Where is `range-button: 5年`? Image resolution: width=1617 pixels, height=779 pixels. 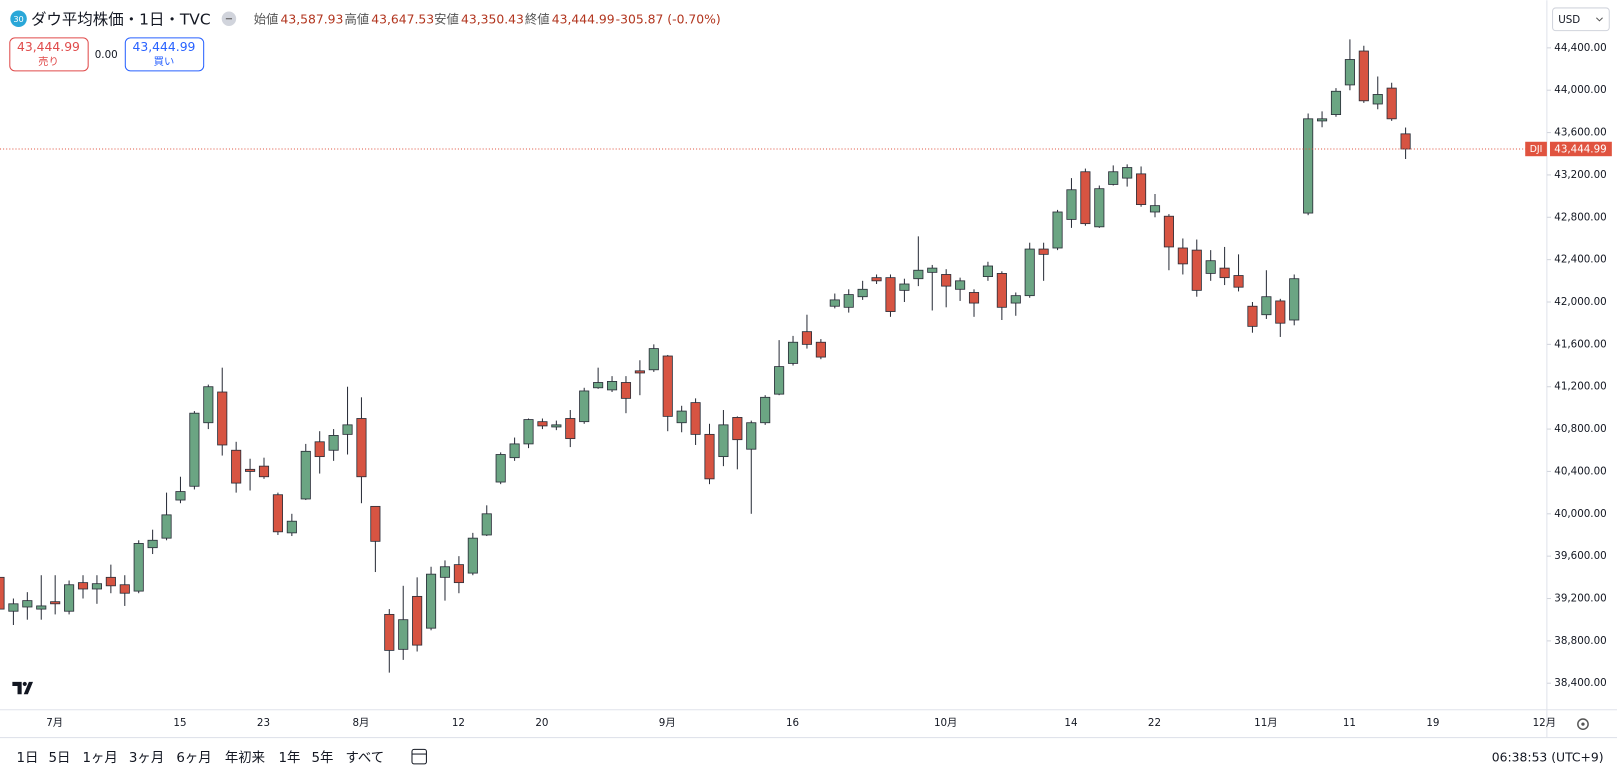
range-button: 5年 is located at coordinates (322, 758).